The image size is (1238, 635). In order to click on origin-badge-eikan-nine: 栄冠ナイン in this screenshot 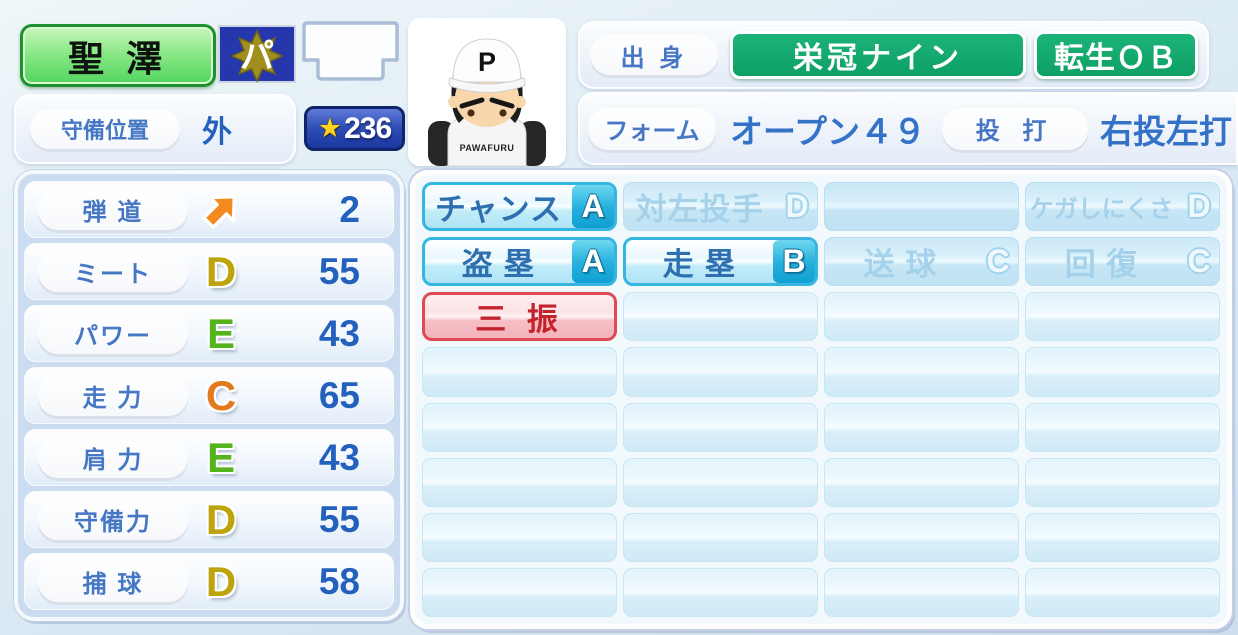, I will do `click(878, 55)`.